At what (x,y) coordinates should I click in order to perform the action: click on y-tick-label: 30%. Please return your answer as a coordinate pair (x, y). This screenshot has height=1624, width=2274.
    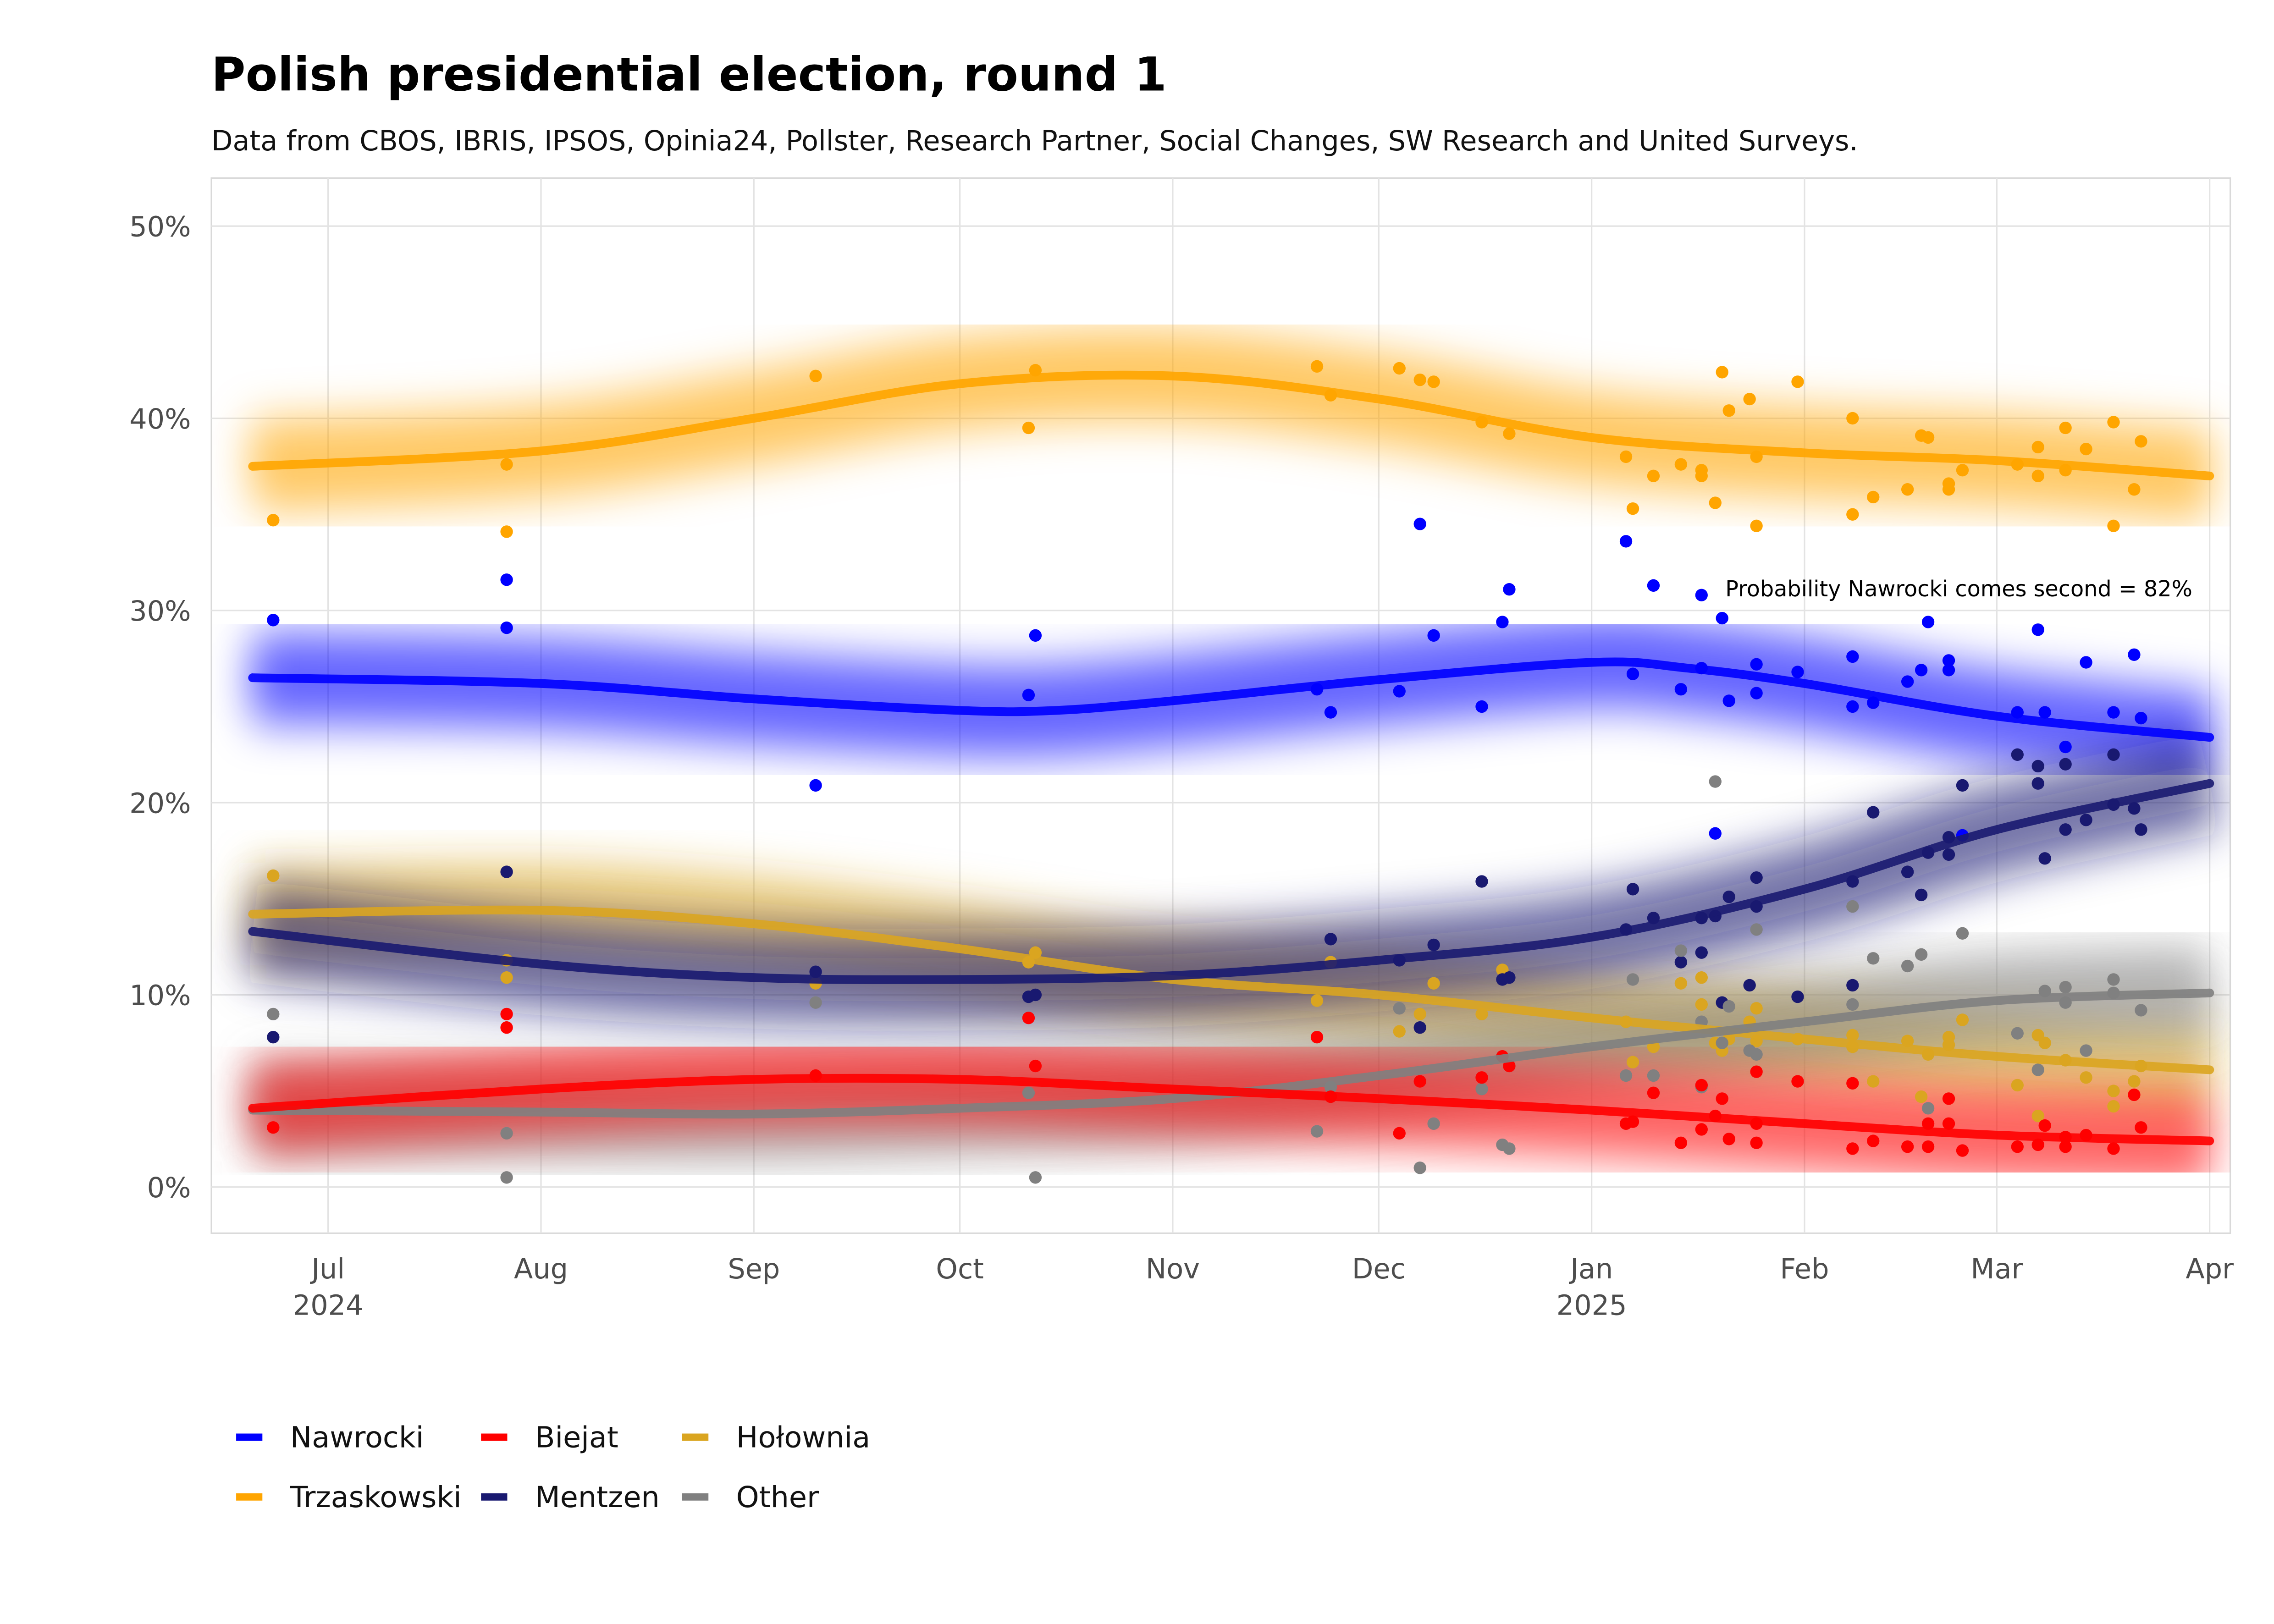
    Looking at the image, I should click on (160, 611).